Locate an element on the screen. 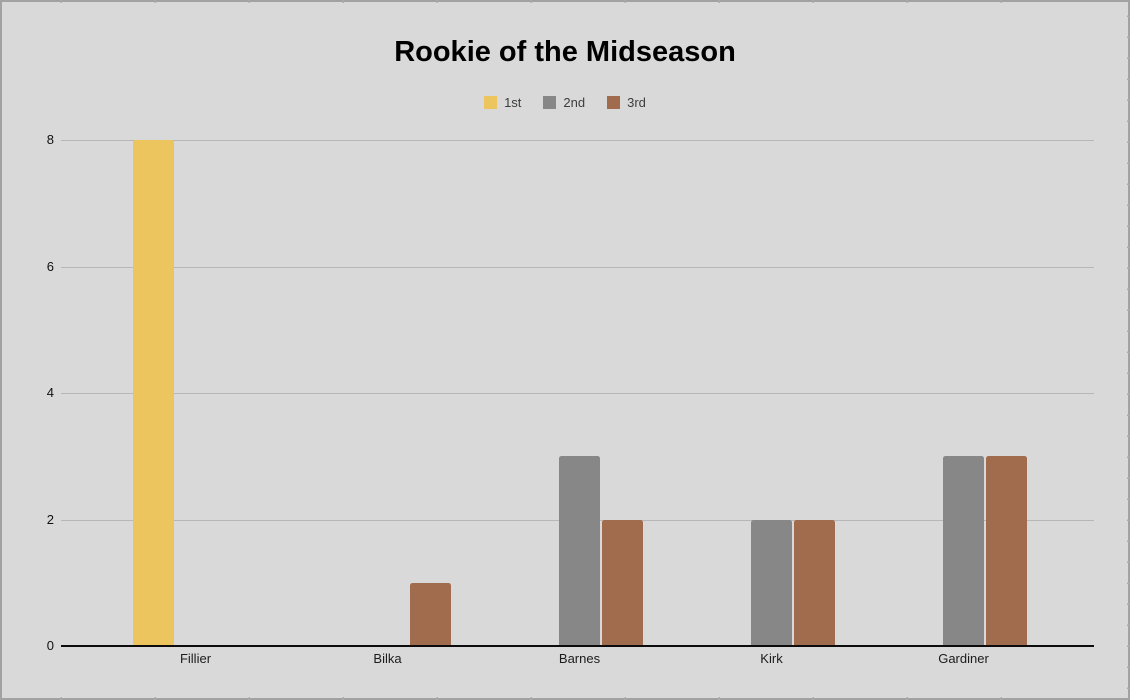  ytick-label-2: 2 is located at coordinates (50, 519).